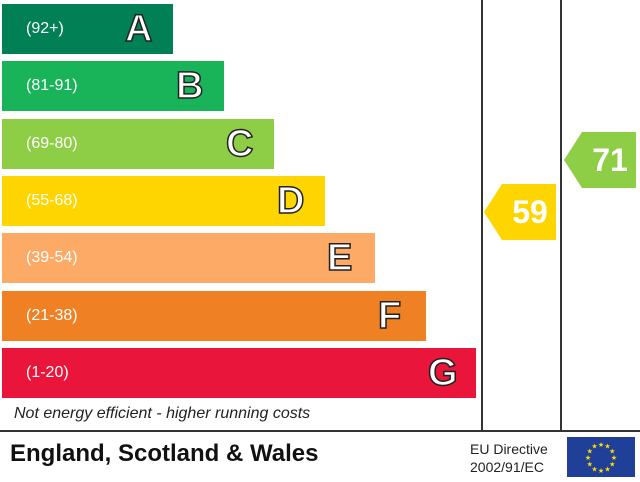 This screenshot has height=482, width=640. Describe the element at coordinates (239, 372) in the screenshot. I see `band-g: (1-20) G` at that location.